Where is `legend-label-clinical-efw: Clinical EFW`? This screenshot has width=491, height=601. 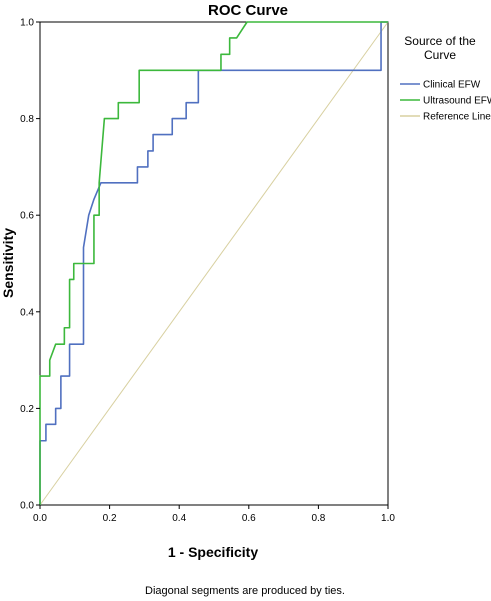
legend-label-clinical-efw: Clinical EFW is located at coordinates (452, 85).